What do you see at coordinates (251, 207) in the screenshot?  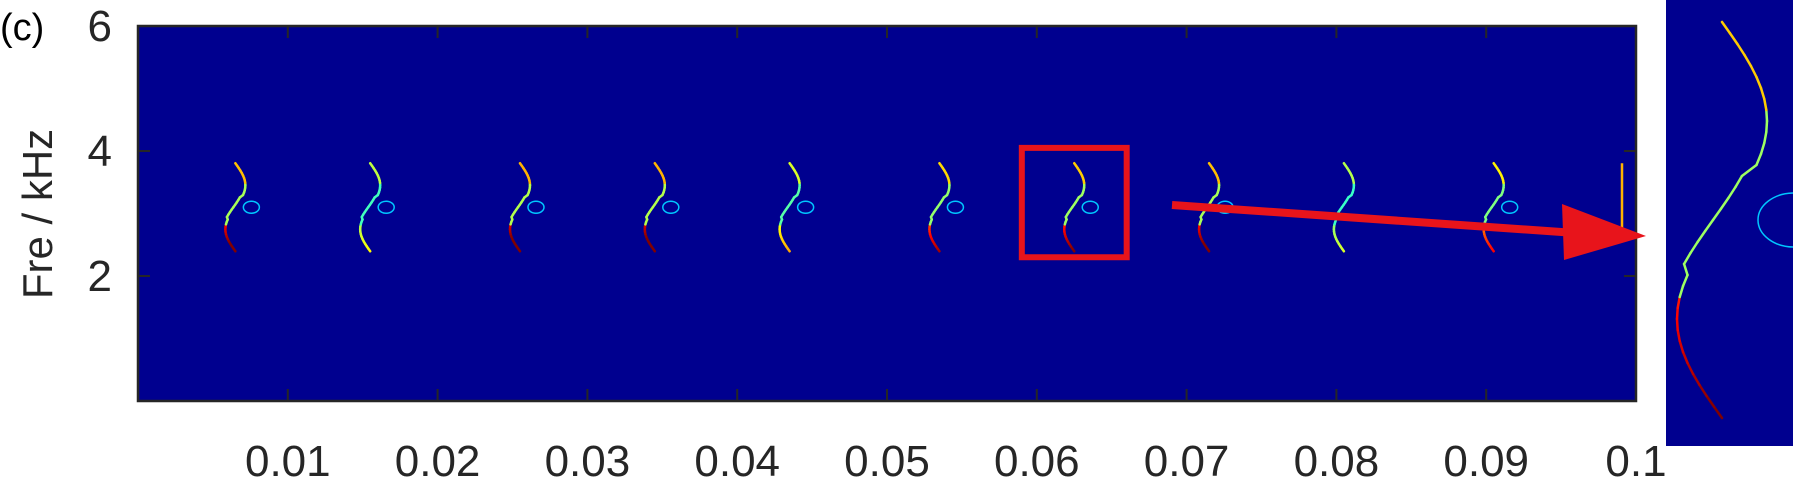 I see `signature-1-loop` at bounding box center [251, 207].